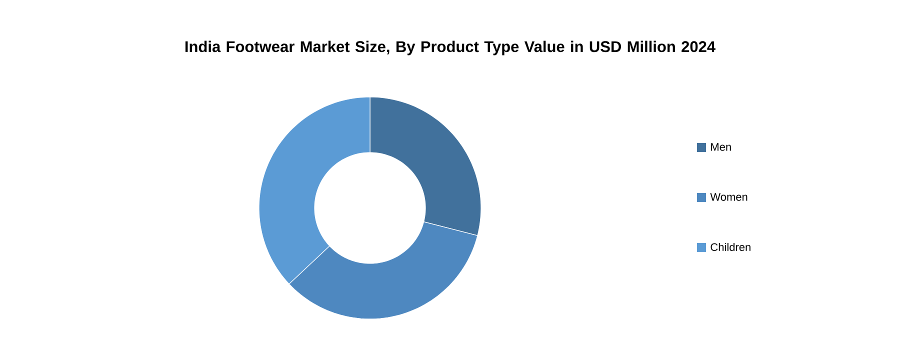  What do you see at coordinates (730, 247) in the screenshot?
I see `legend-label: Children` at bounding box center [730, 247].